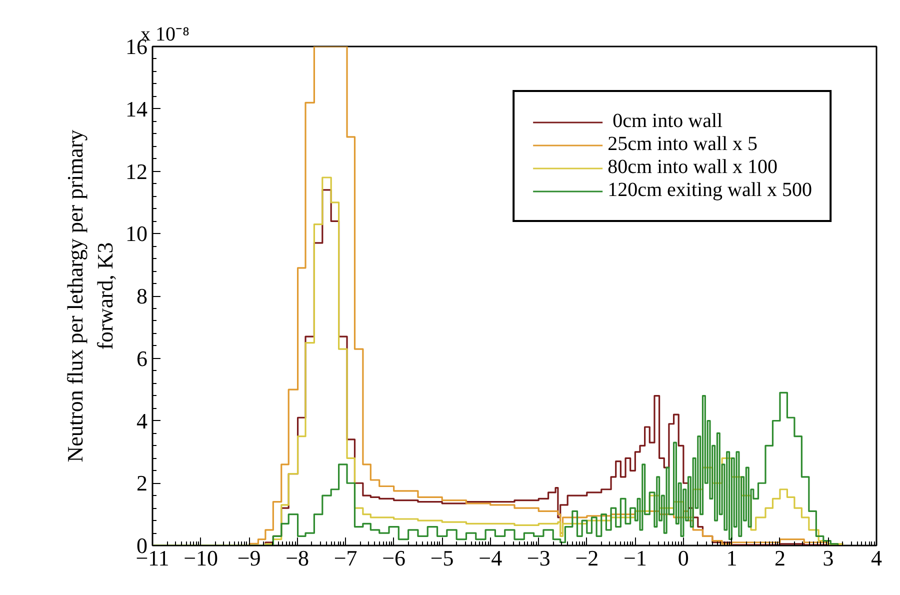  I want to click on y-tick-label: 2, so click(142, 483).